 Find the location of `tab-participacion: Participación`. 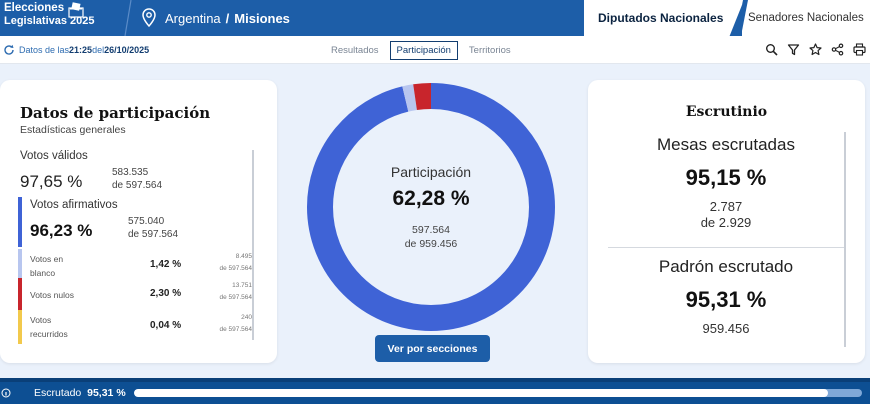

tab-participacion: Participación is located at coordinates (423, 50).